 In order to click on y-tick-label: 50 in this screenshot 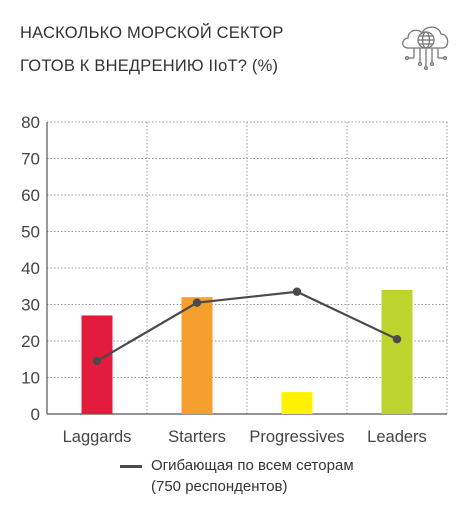, I will do `click(30, 232)`.